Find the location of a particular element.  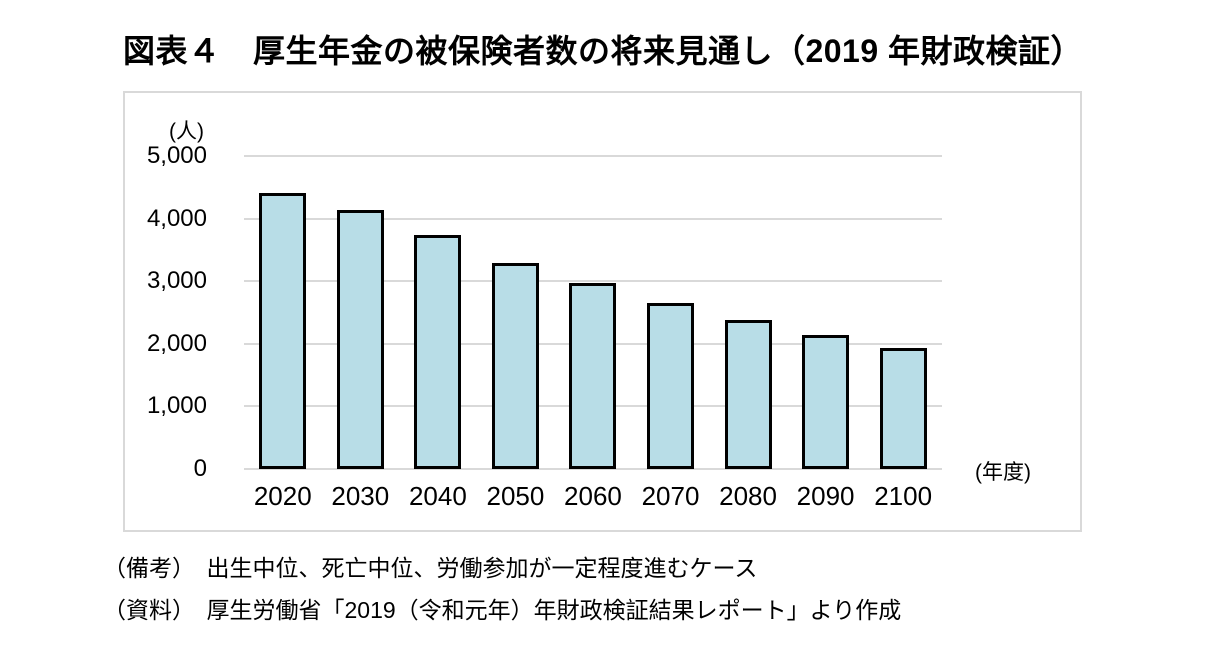

x-tick-label: 2040 is located at coordinates (437, 496).